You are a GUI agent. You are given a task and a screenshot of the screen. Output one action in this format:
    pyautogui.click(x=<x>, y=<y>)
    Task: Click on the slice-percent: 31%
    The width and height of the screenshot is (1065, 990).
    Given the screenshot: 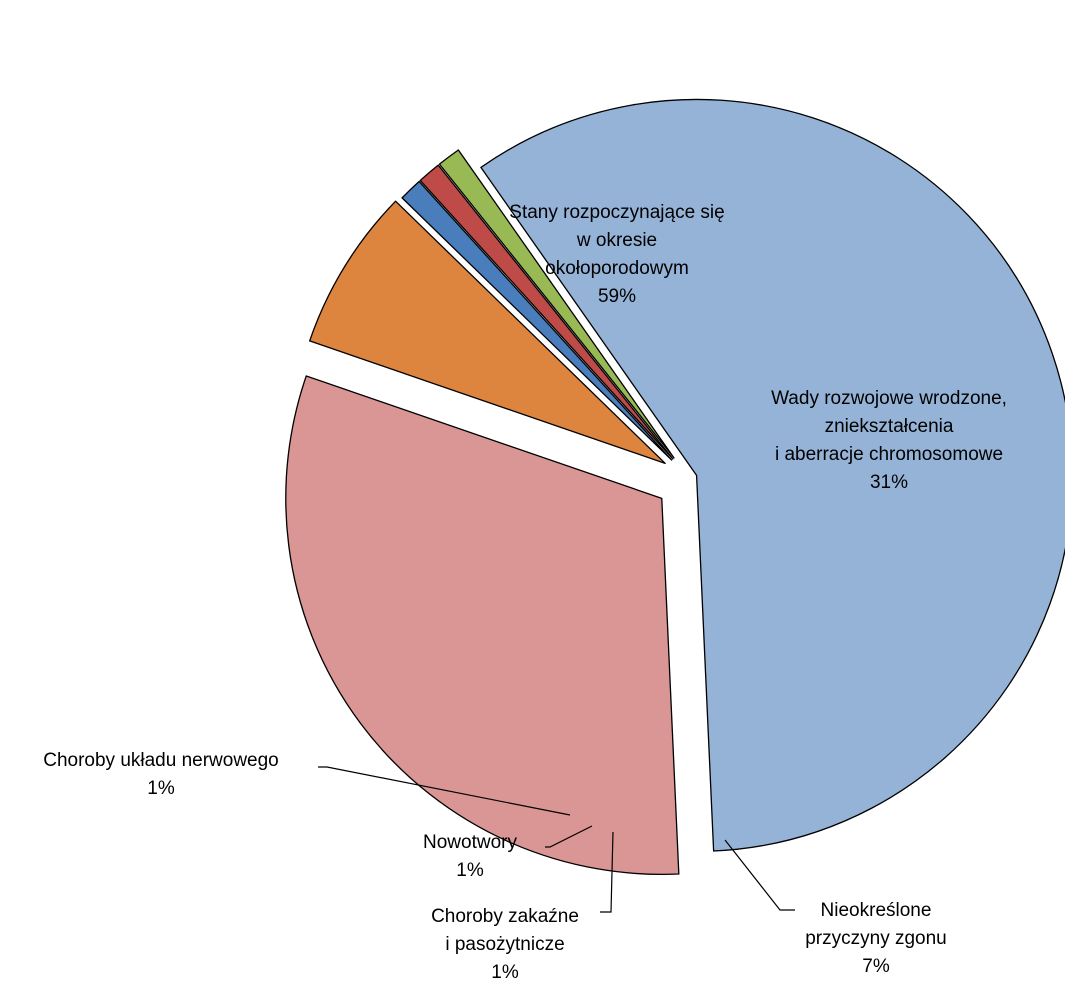 What is the action you would take?
    pyautogui.click(x=889, y=482)
    